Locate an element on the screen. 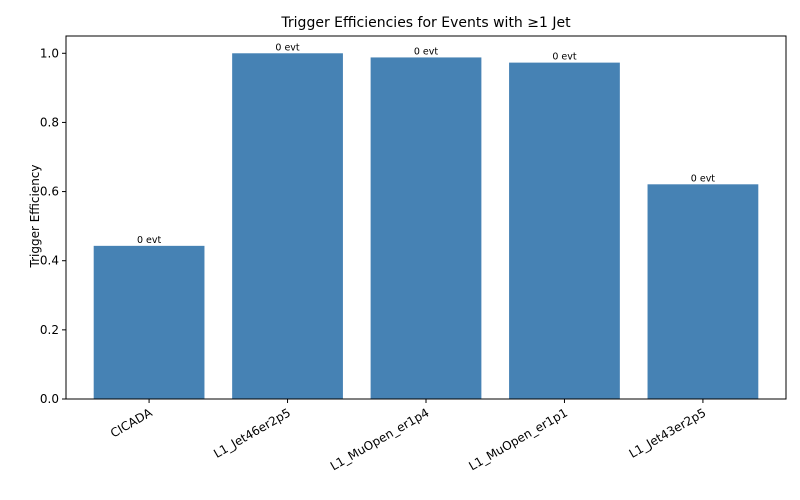  y-axis-title: Trigger Efficiency is located at coordinates (35, 216).